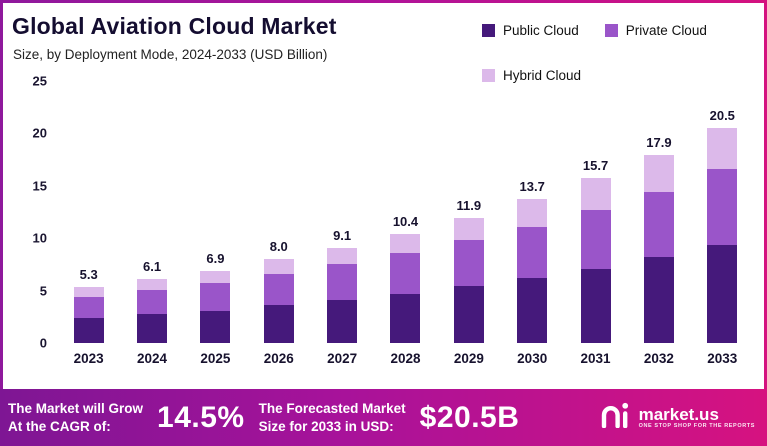 The height and width of the screenshot is (446, 767). I want to click on legend-item: Hybrid Cloud, so click(531, 75).